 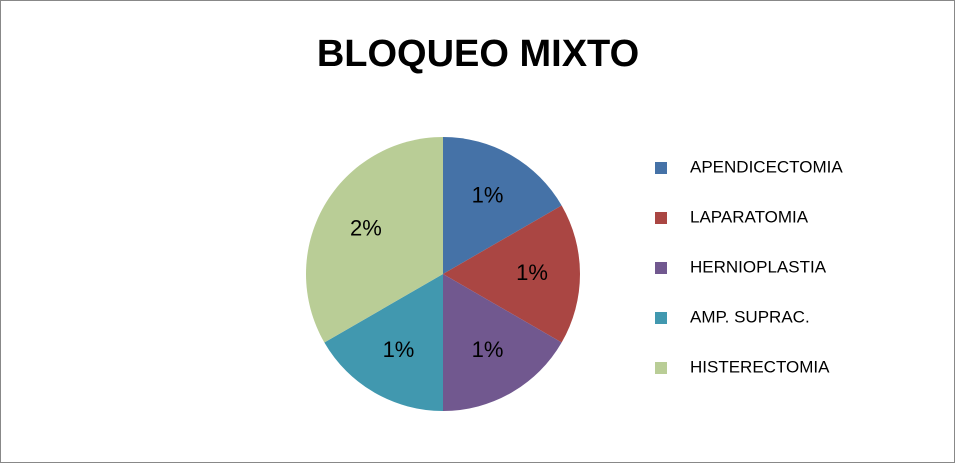 What do you see at coordinates (758, 266) in the screenshot?
I see `legend-label: HERNIOPLASTIA` at bounding box center [758, 266].